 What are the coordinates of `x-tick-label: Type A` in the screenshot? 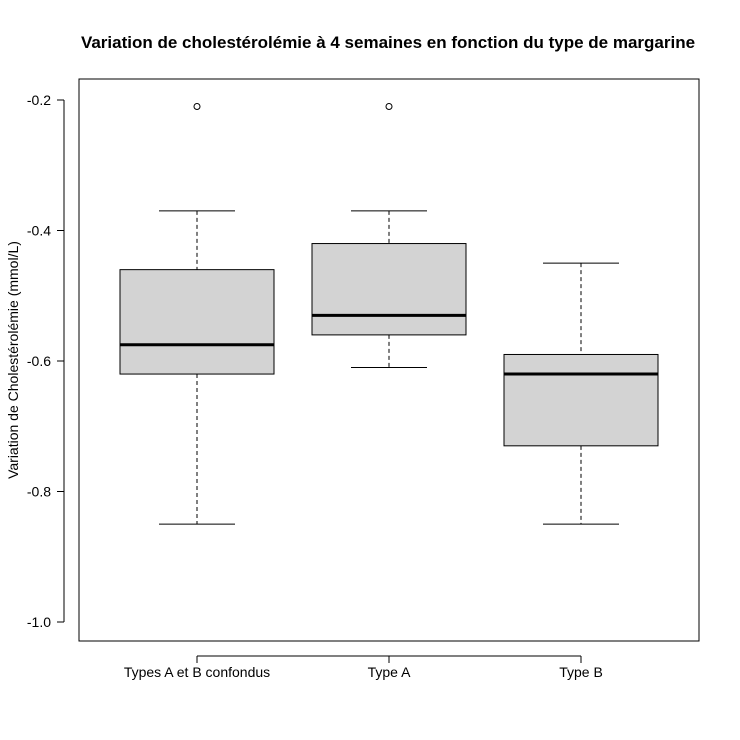 It's located at (389, 672).